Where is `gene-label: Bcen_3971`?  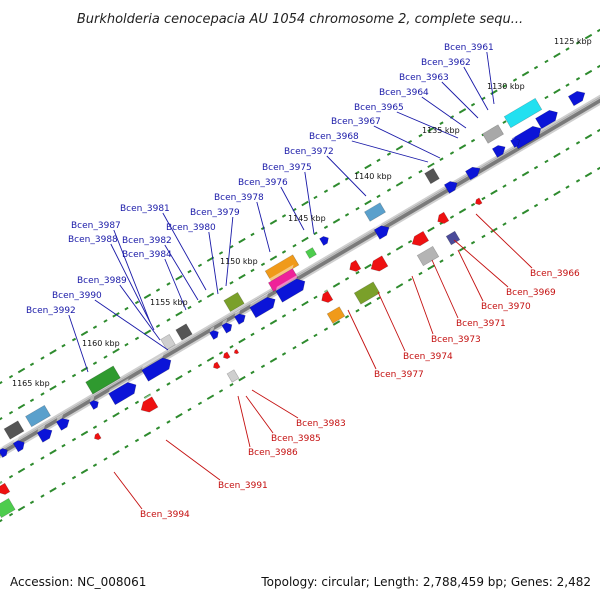 gene-label: Bcen_3971 is located at coordinates (481, 324).